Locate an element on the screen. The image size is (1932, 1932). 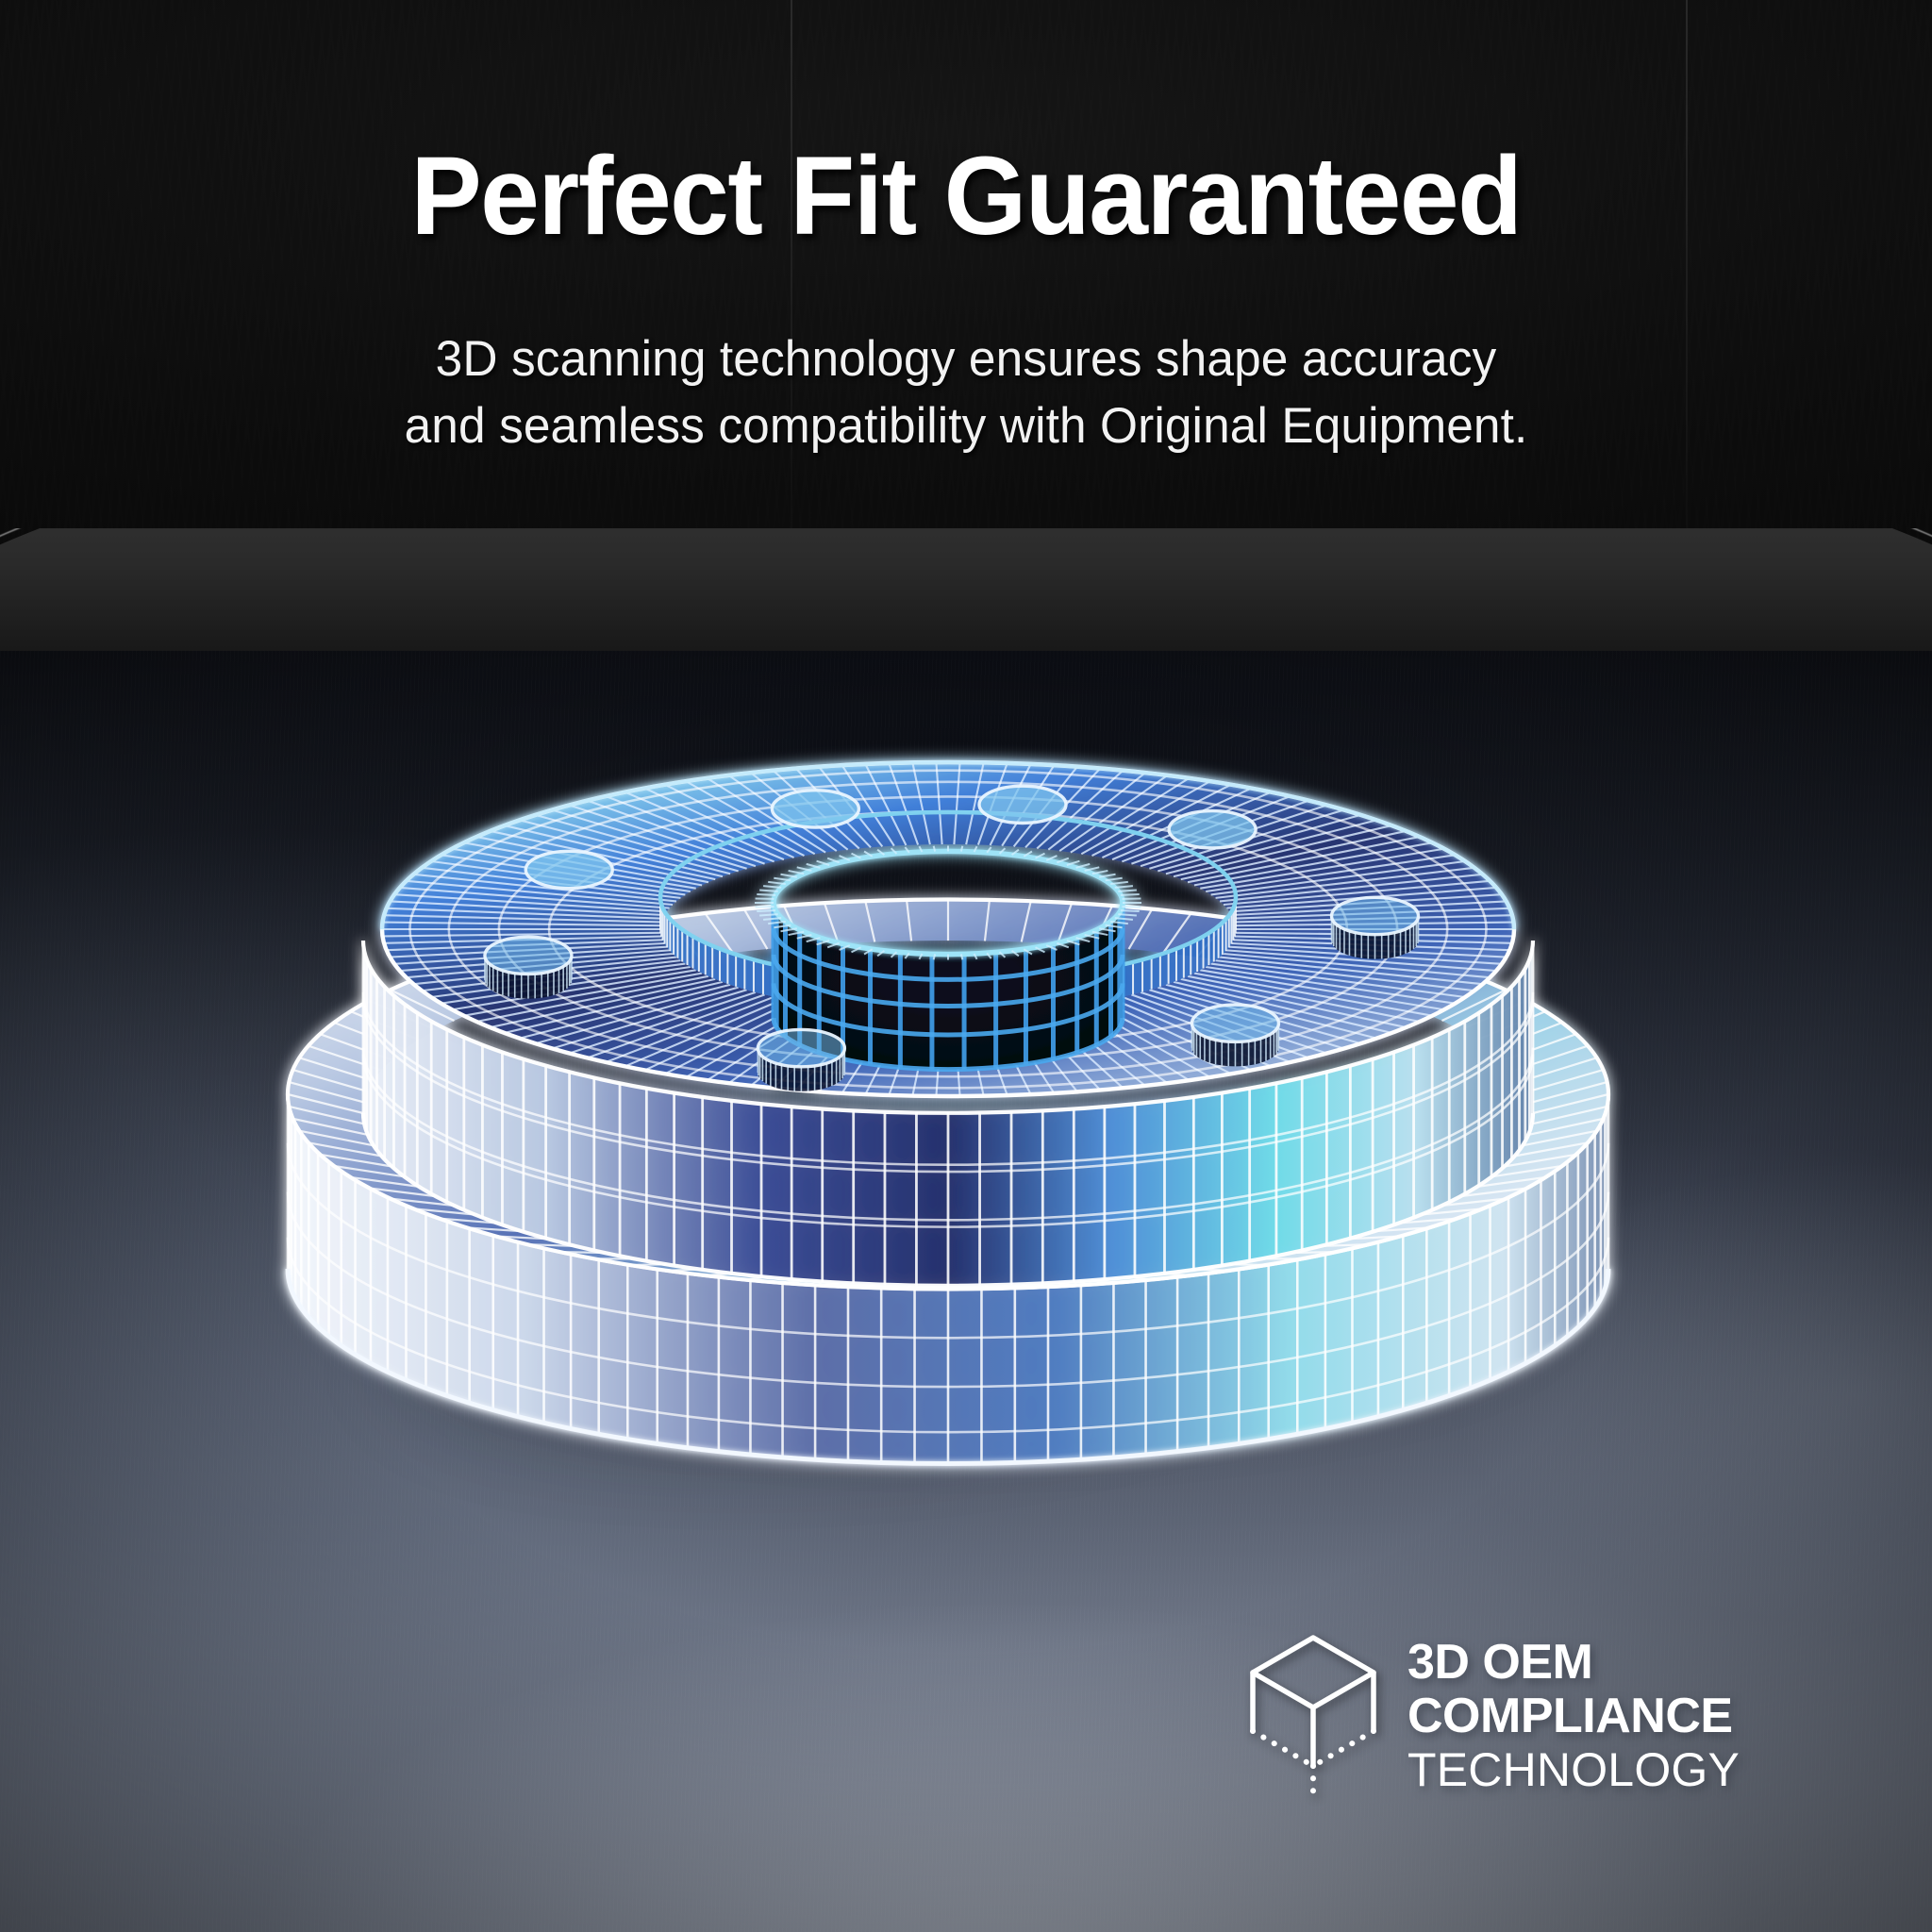
3d-cube-wireframe-icon is located at coordinates (1313, 1715).